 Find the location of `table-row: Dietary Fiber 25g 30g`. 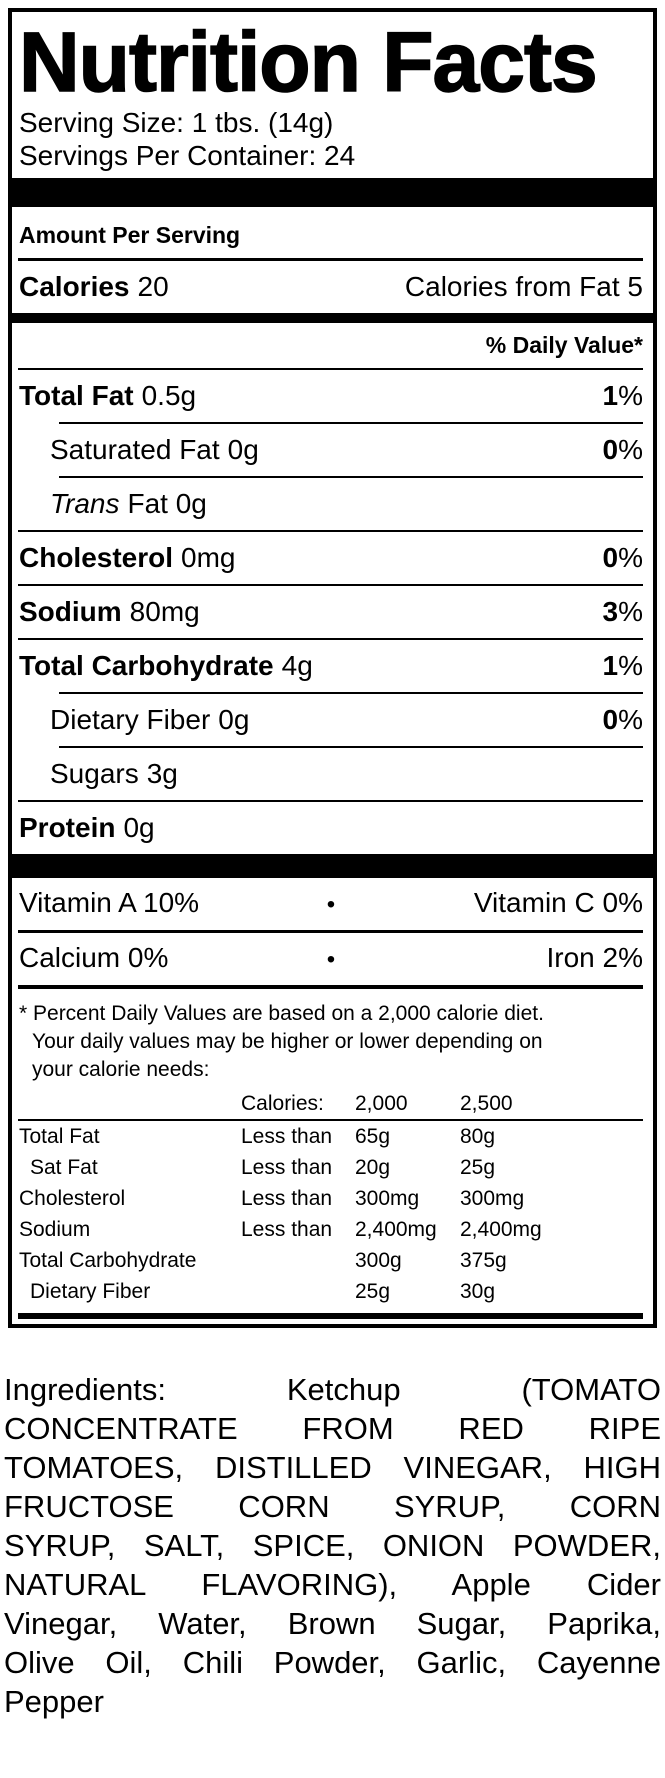

table-row: Dietary Fiber 25g 30g is located at coordinates (331, 1291).